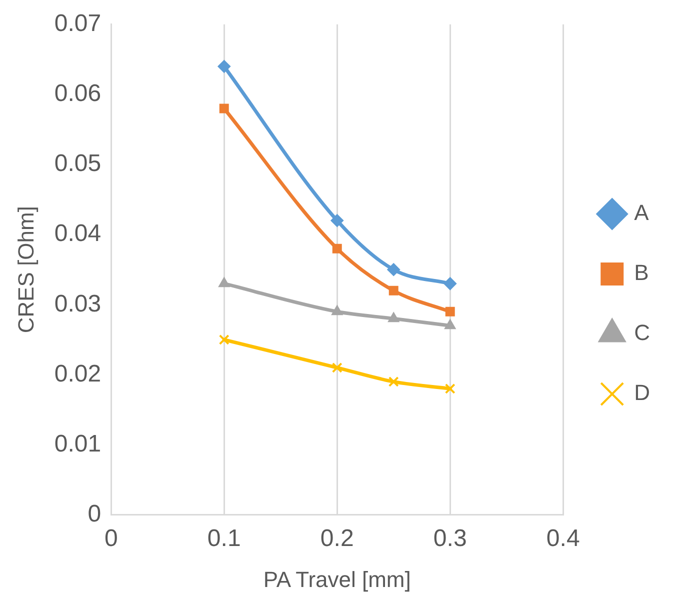 Image resolution: width=680 pixels, height=603 pixels. What do you see at coordinates (95, 514) in the screenshot?
I see `y-tick-label: 0` at bounding box center [95, 514].